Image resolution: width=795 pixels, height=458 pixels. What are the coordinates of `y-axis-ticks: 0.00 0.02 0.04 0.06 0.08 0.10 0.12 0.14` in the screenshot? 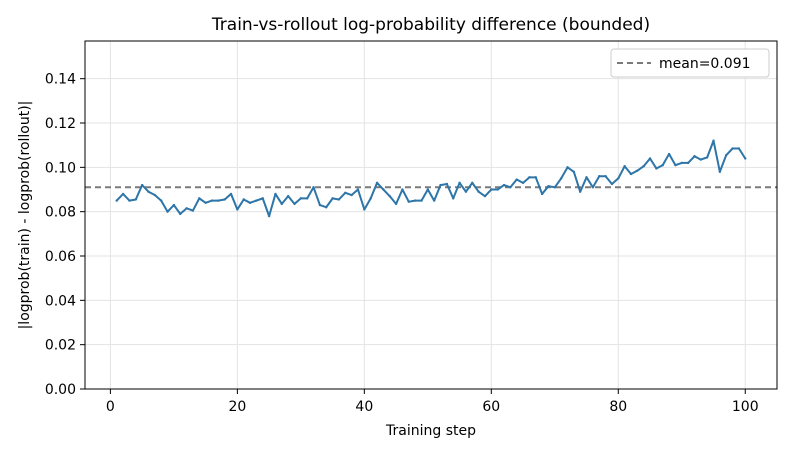 It's located at (65, 235).